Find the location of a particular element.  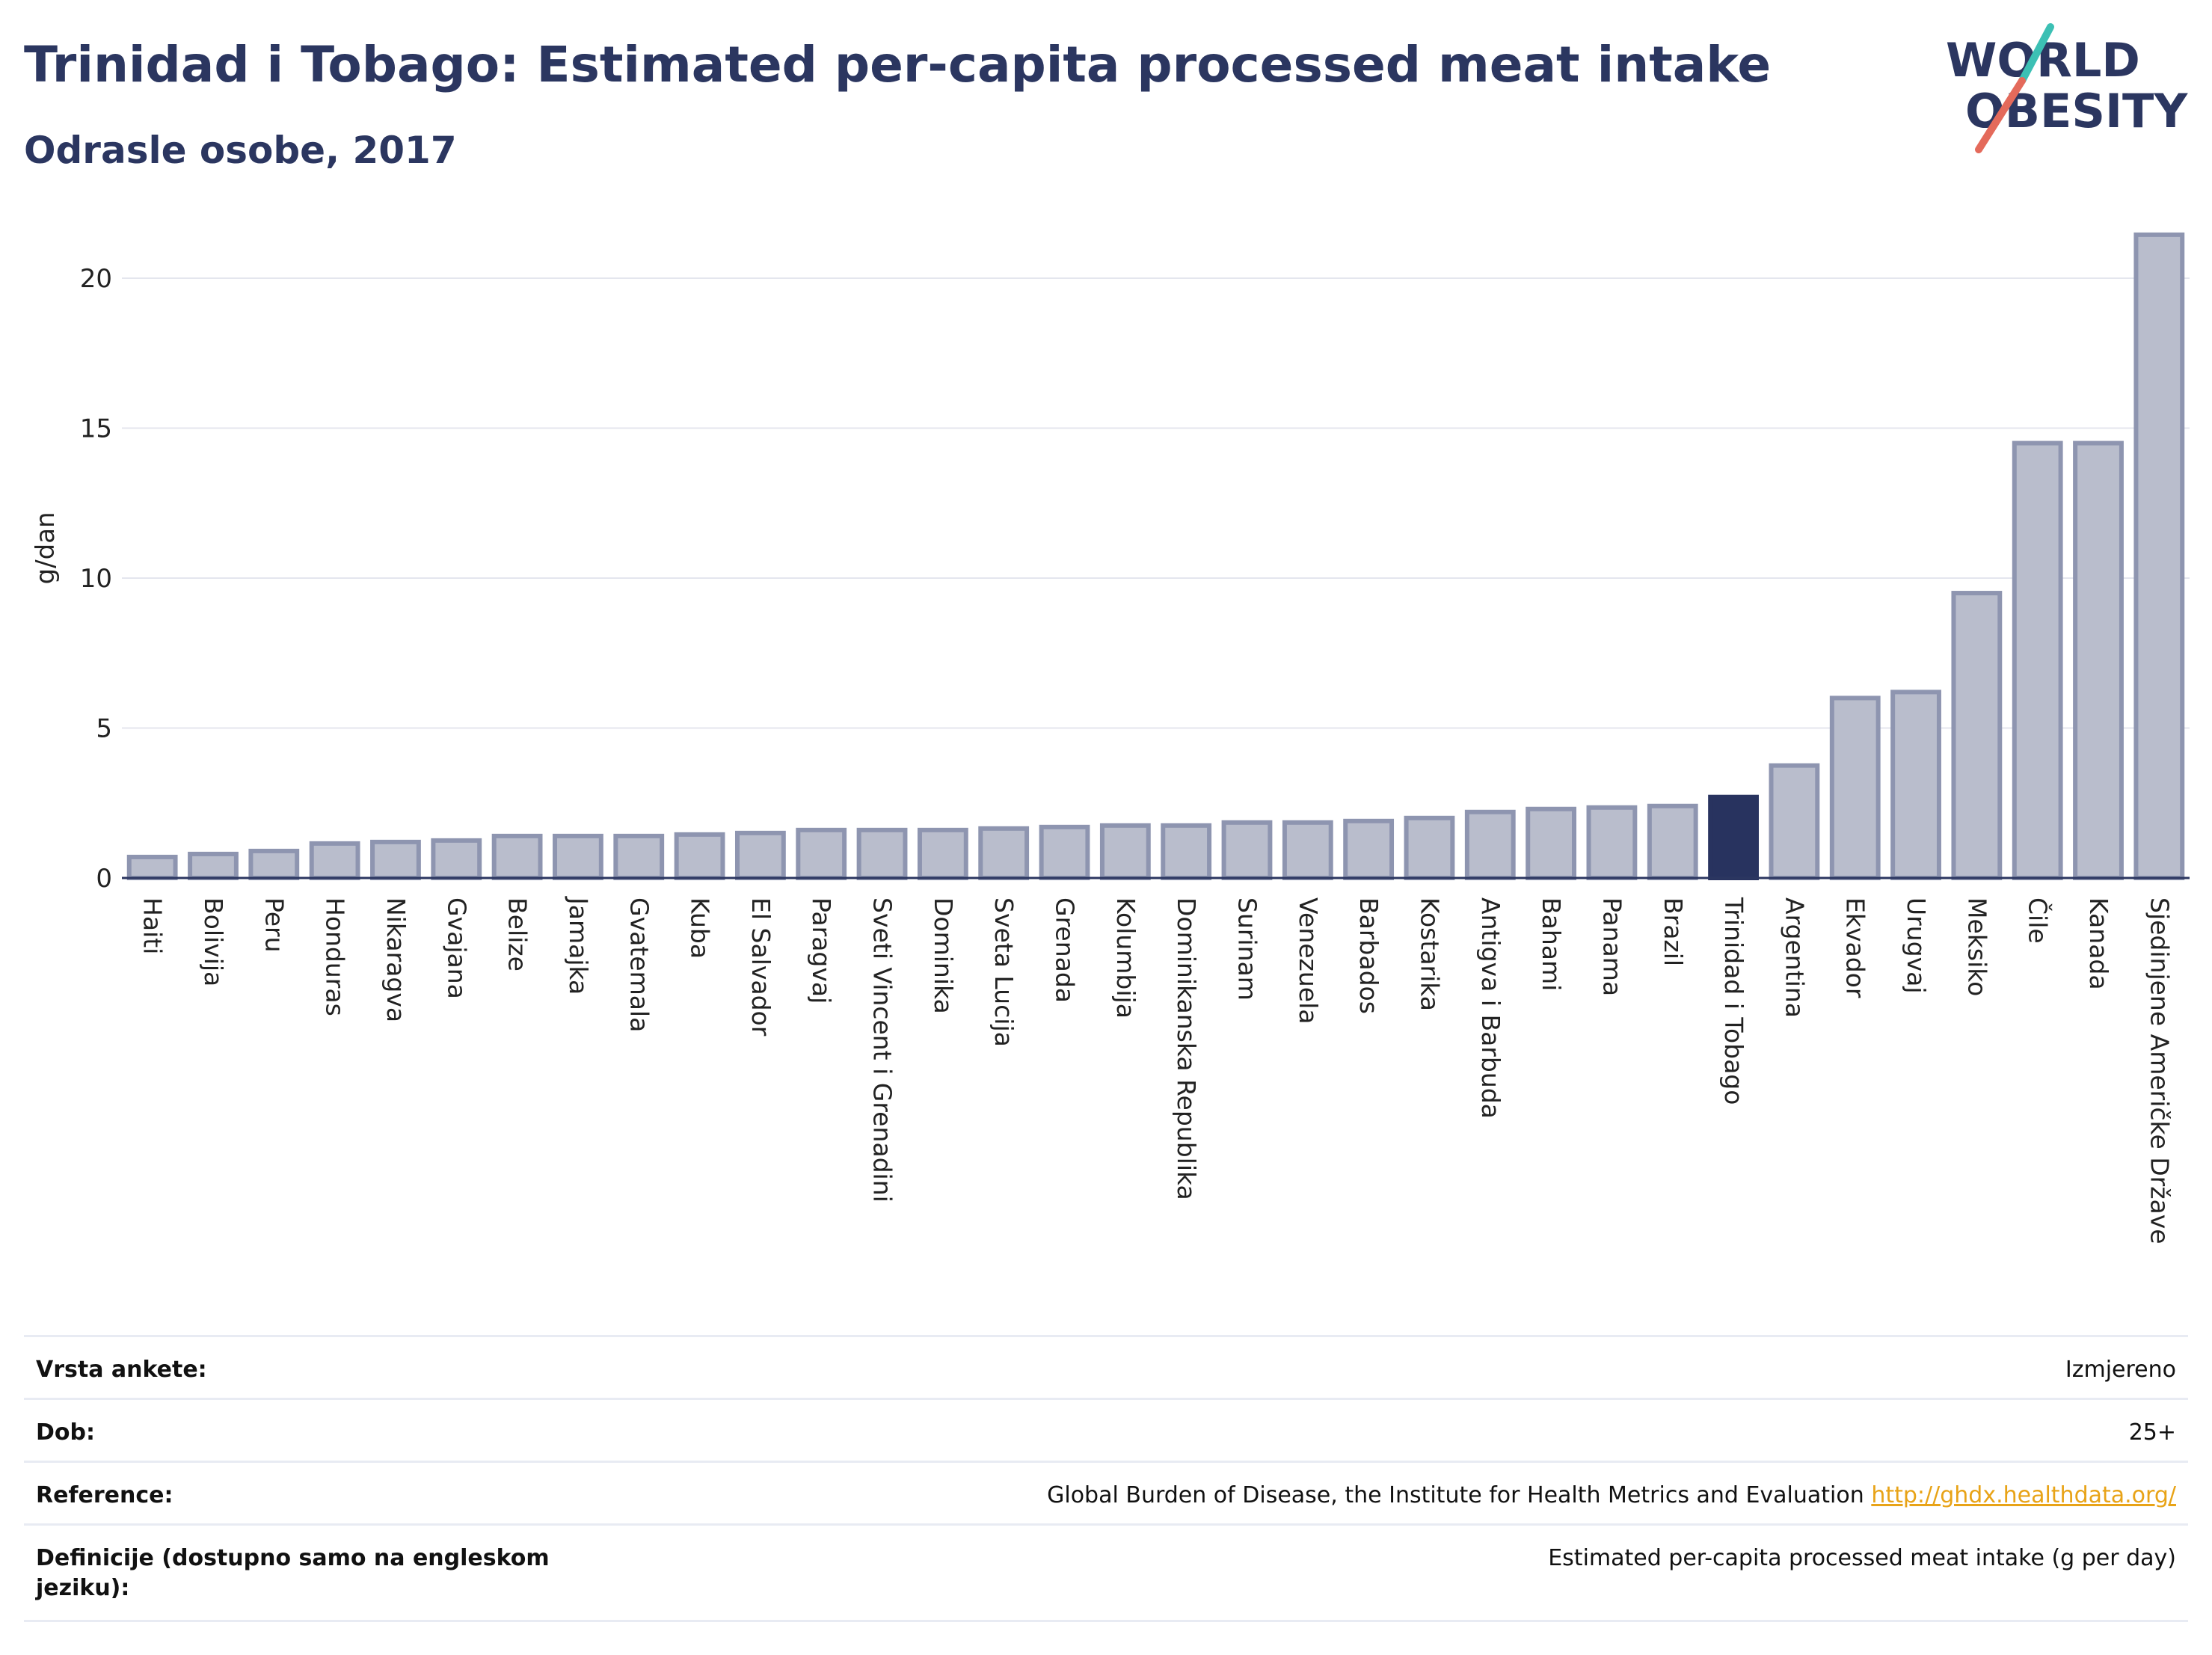

bar-brazil is located at coordinates (1672, 842).